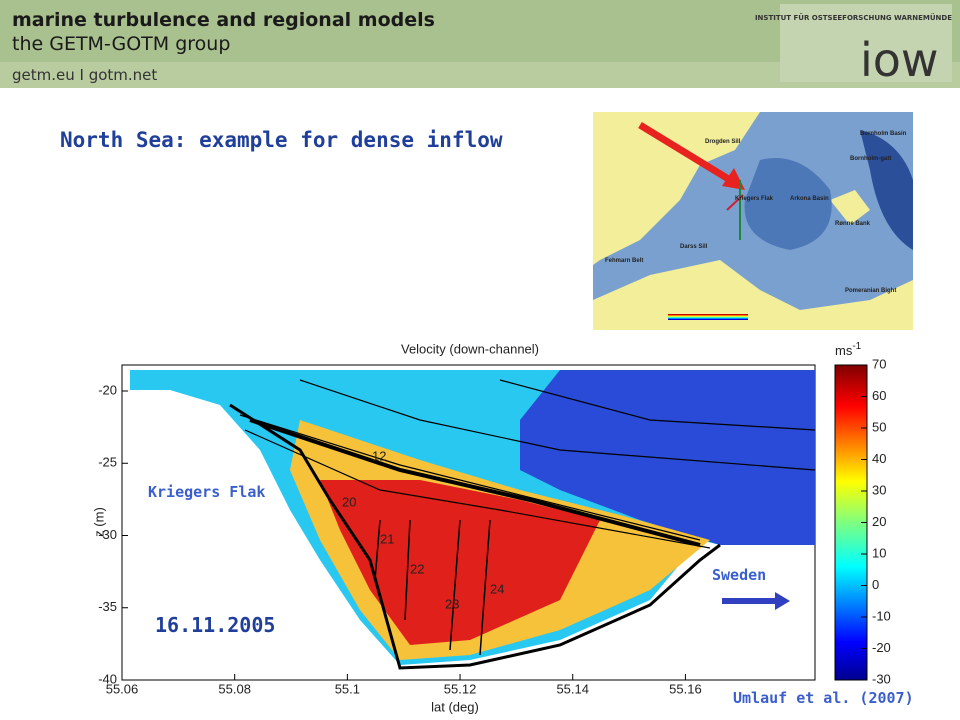 The height and width of the screenshot is (720, 960). I want to click on field-negative, so click(667, 457).